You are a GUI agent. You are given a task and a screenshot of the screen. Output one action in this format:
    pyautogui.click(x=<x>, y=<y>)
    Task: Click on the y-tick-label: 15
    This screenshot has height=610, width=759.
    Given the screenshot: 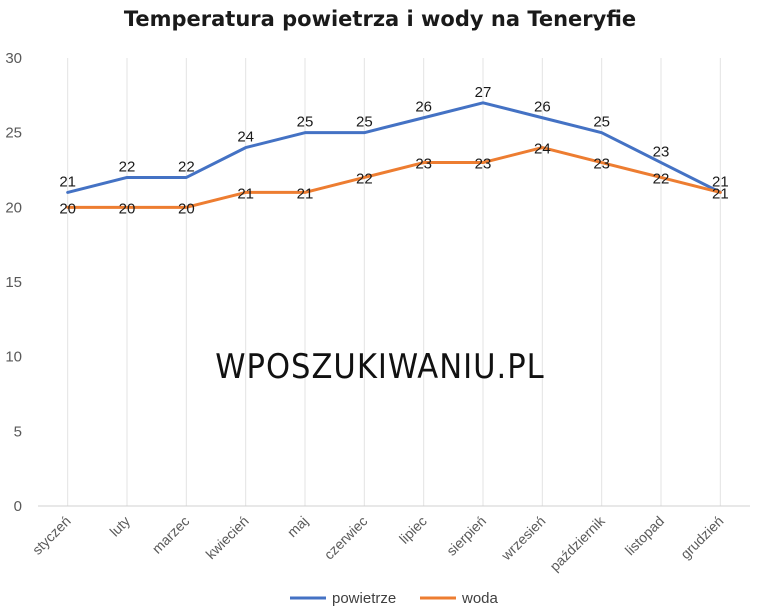 What is the action you would take?
    pyautogui.click(x=13, y=282)
    